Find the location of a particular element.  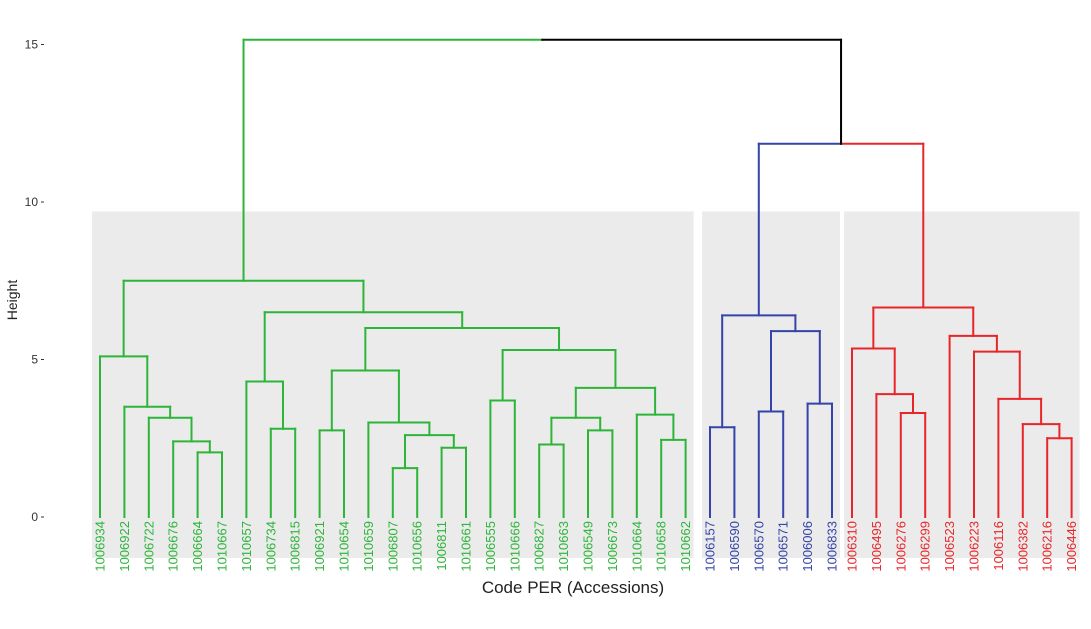

leaf-label: 1006555 is located at coordinates (490, 546).